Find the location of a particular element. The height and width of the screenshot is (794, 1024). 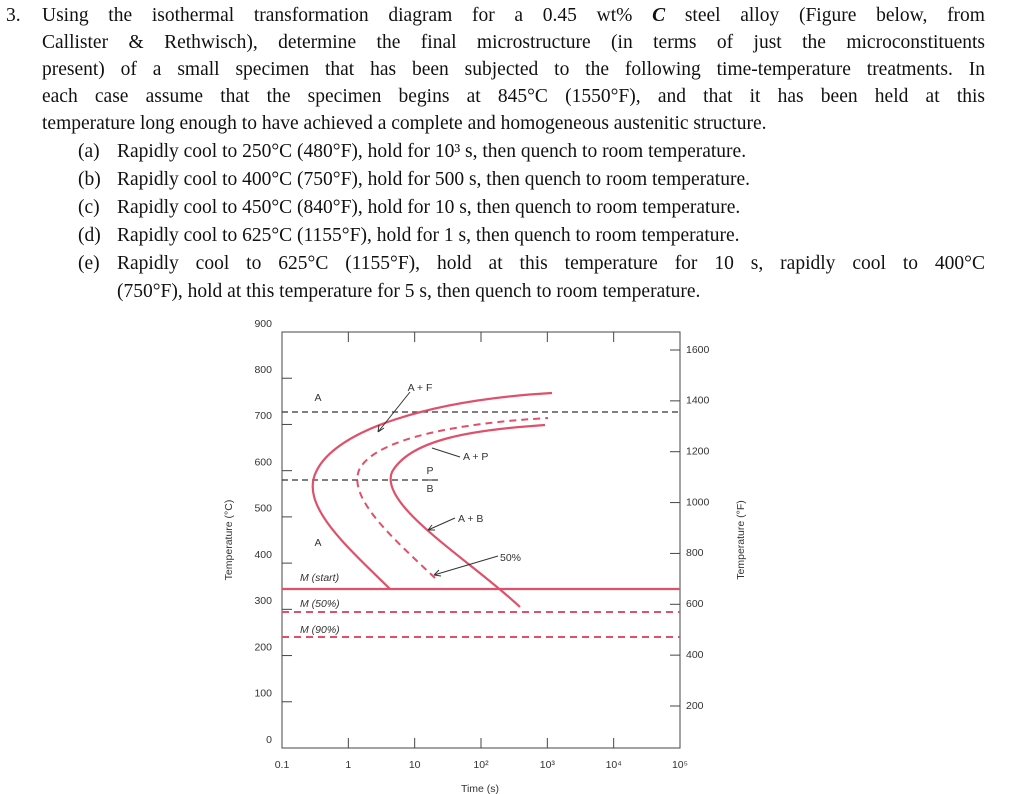

item-label: (a) is located at coordinates (89, 151).